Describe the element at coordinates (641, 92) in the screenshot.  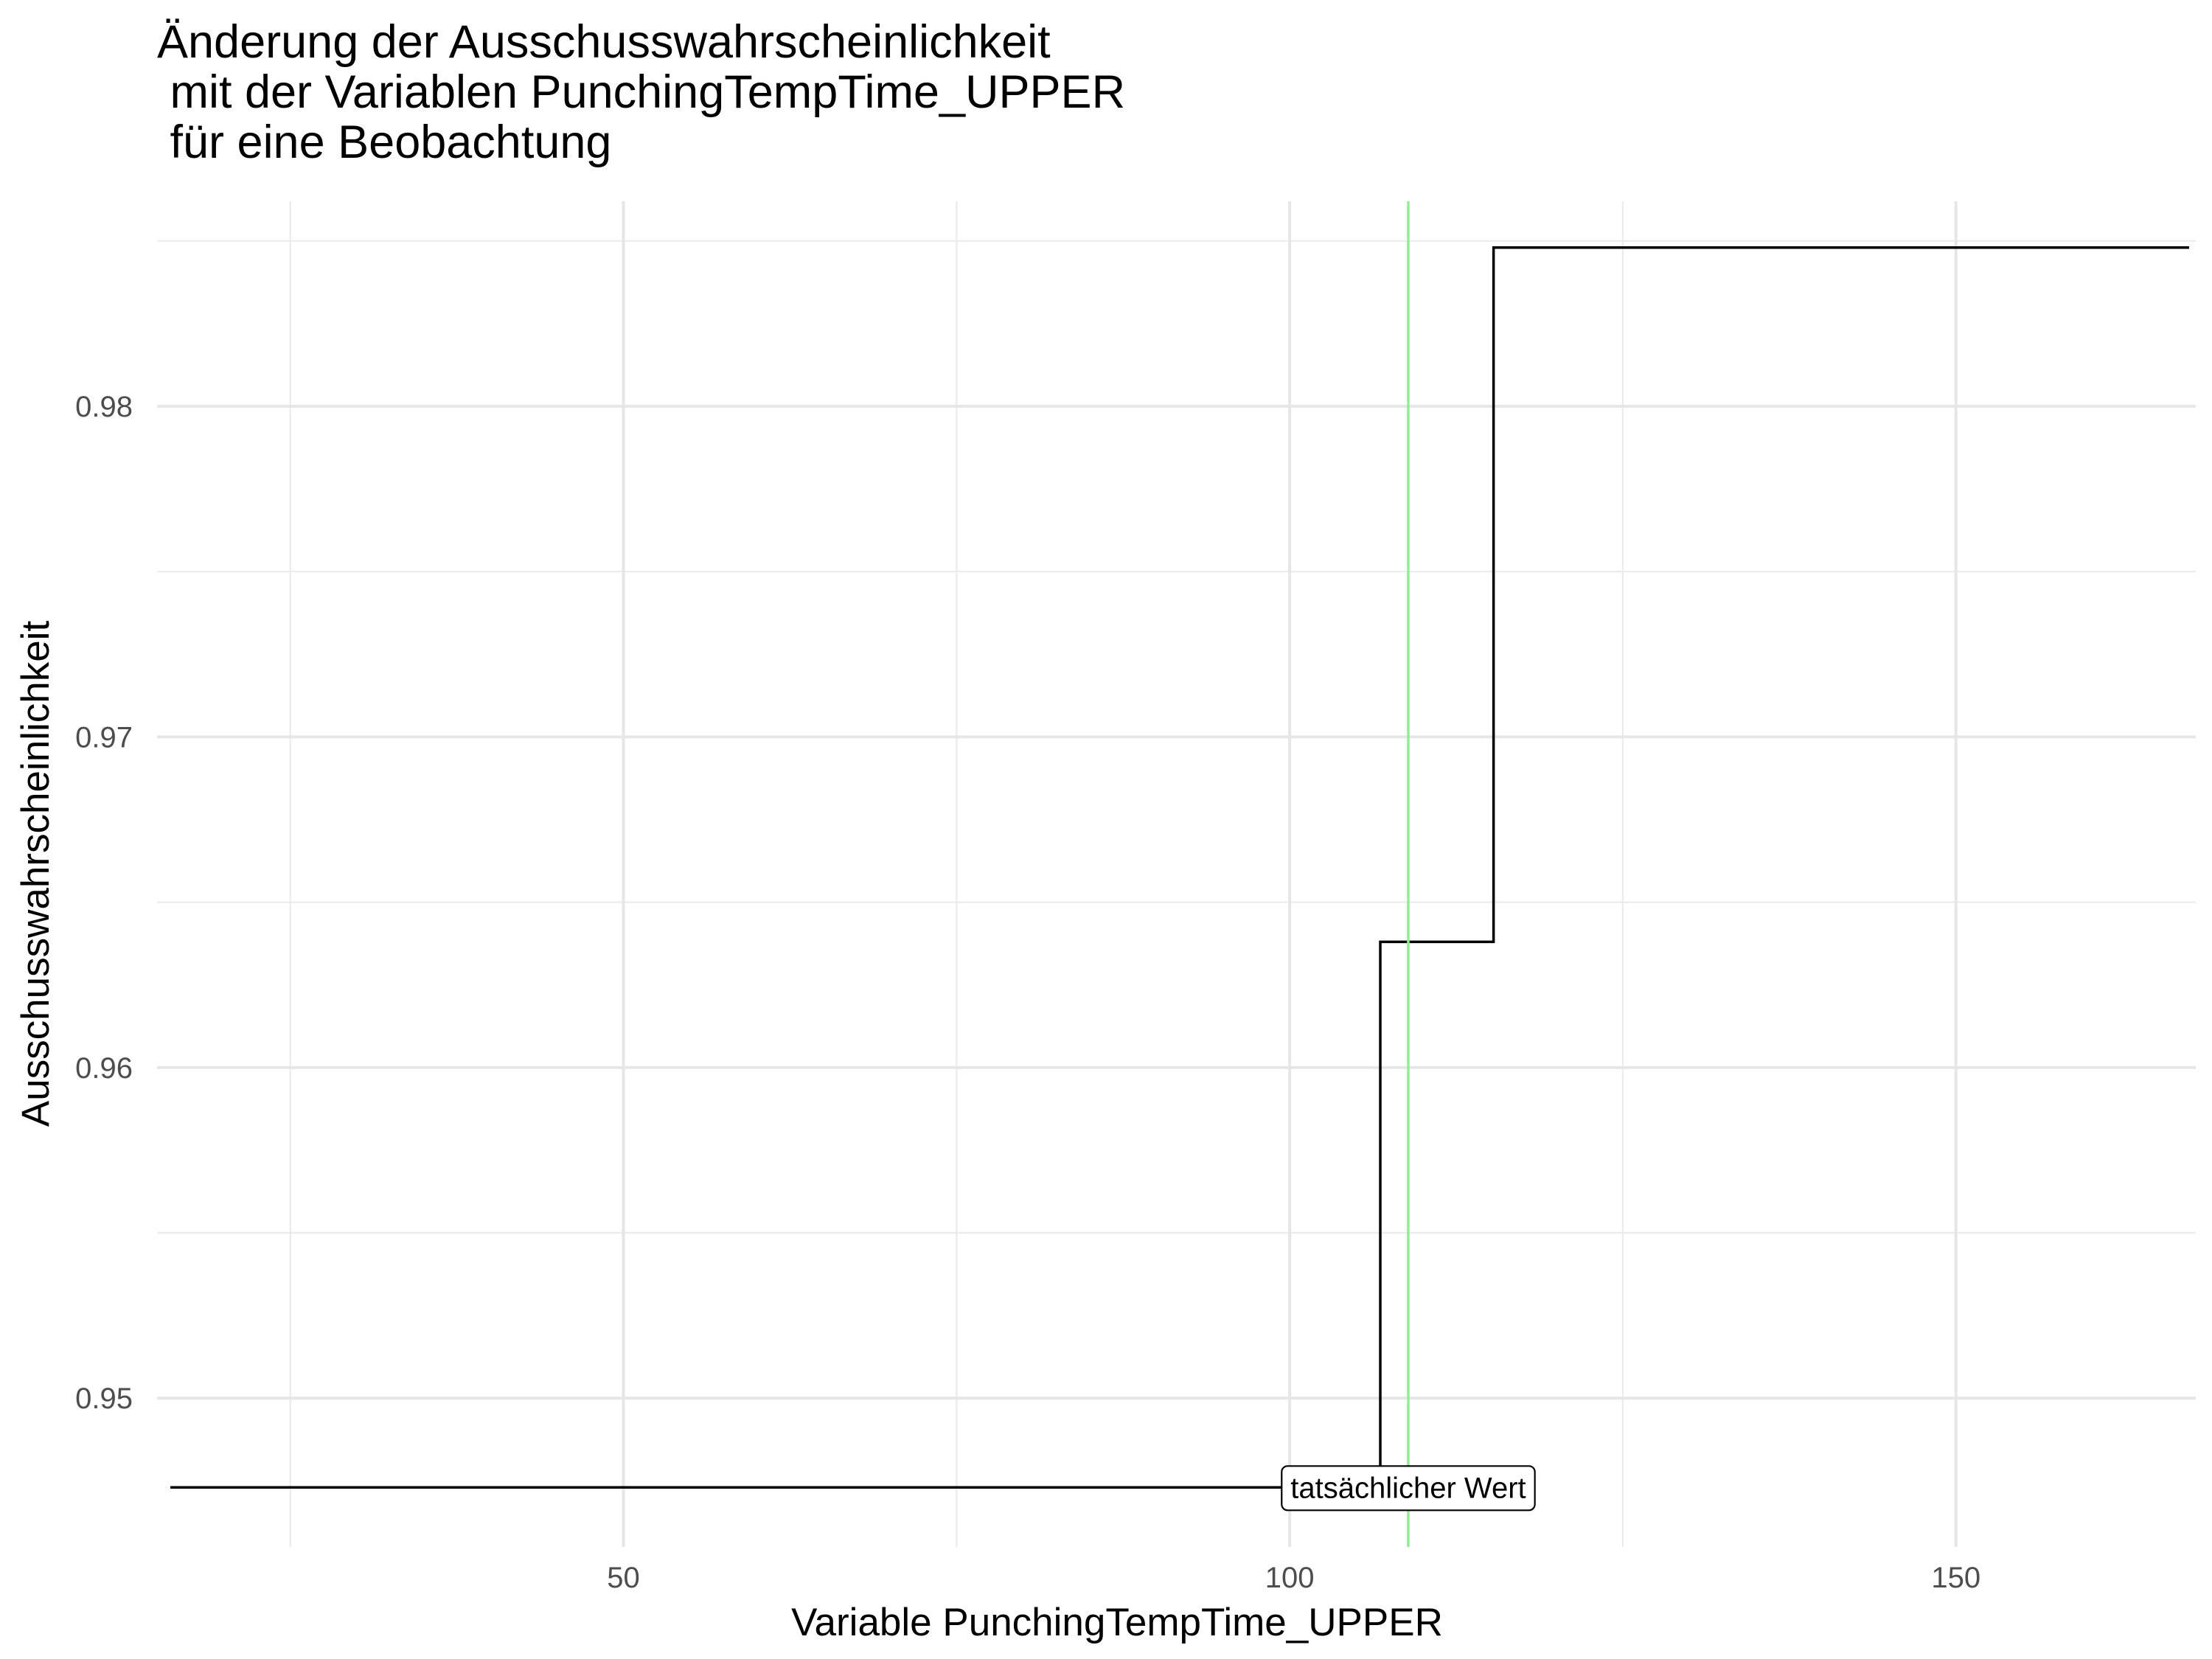
I see `chart-title-line-2: mit der Variablen PunchingTempTime_UPPER` at that location.